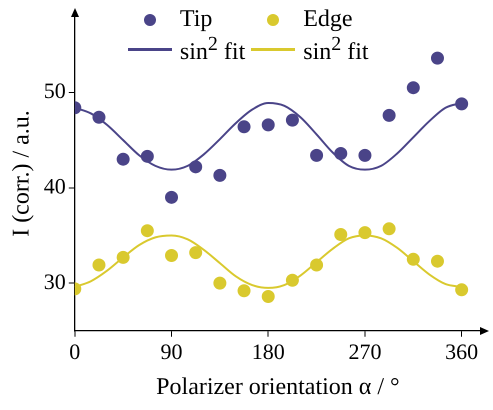 The image size is (493, 410). Describe the element at coordinates (365, 351) in the screenshot. I see `x-tick-label: 270` at that location.